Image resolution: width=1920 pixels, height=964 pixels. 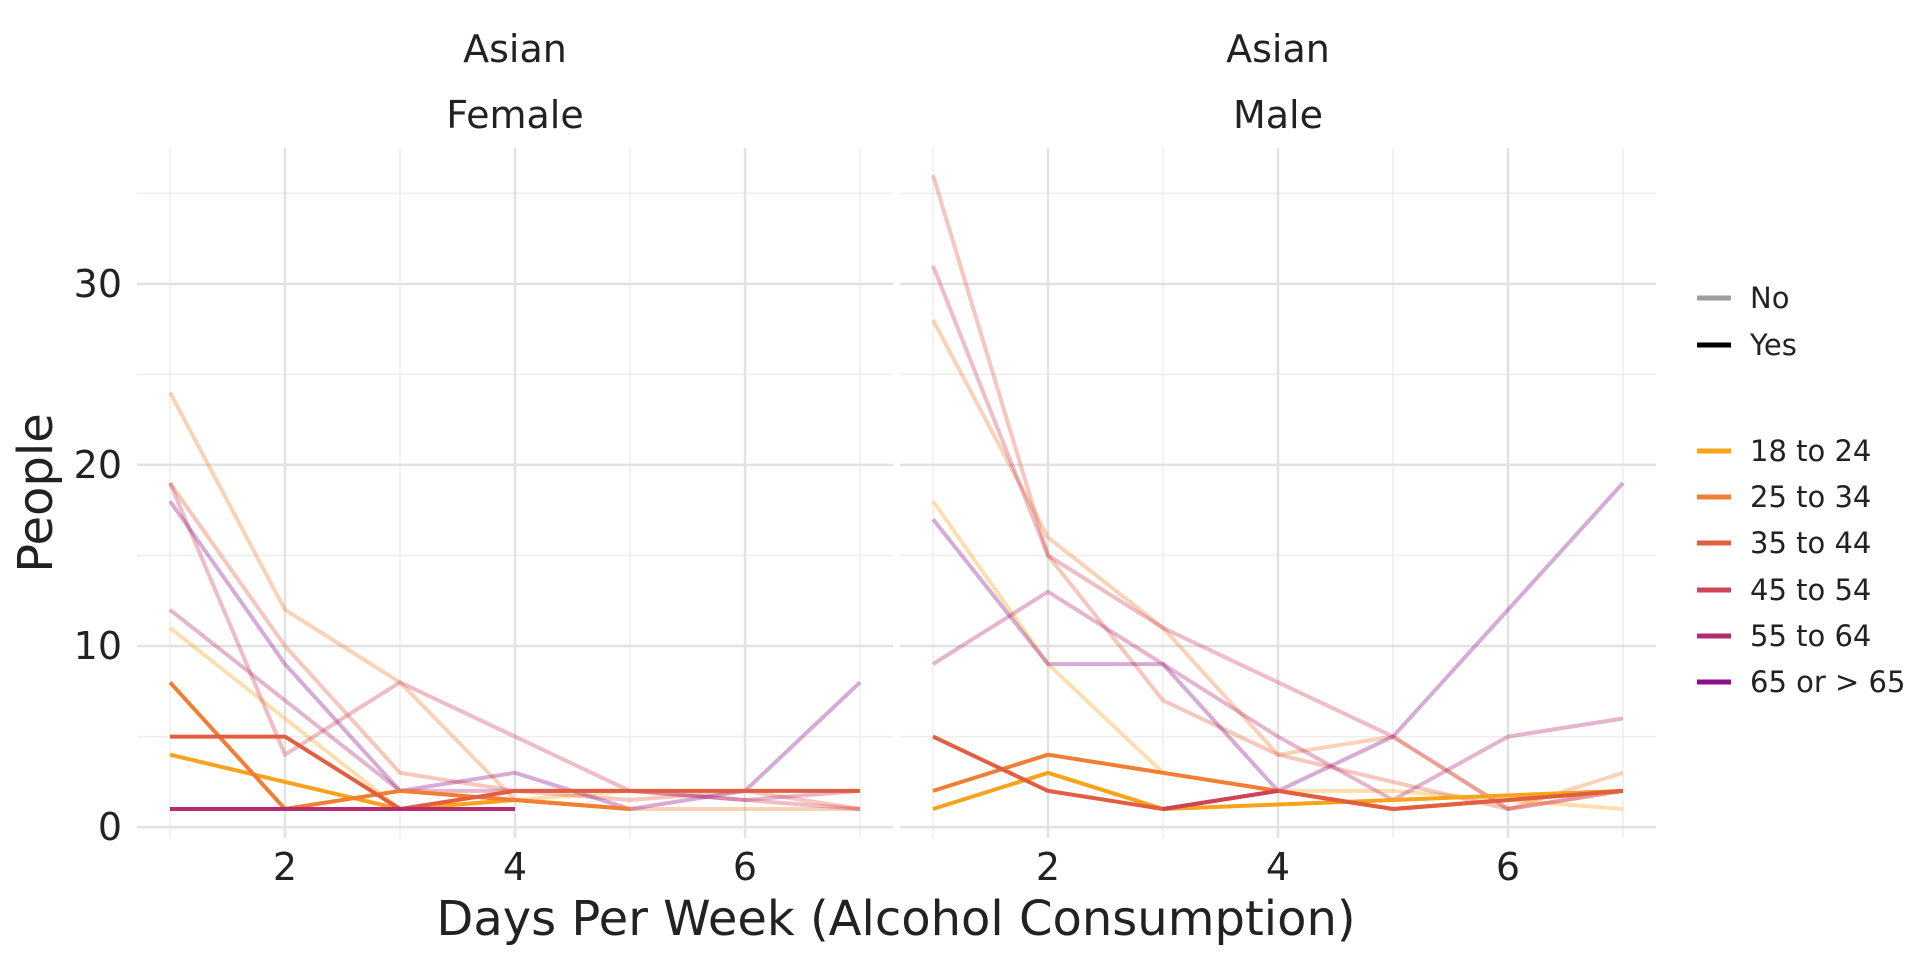 I want to click on legend-label: 18 to 24, so click(x=1810, y=451).